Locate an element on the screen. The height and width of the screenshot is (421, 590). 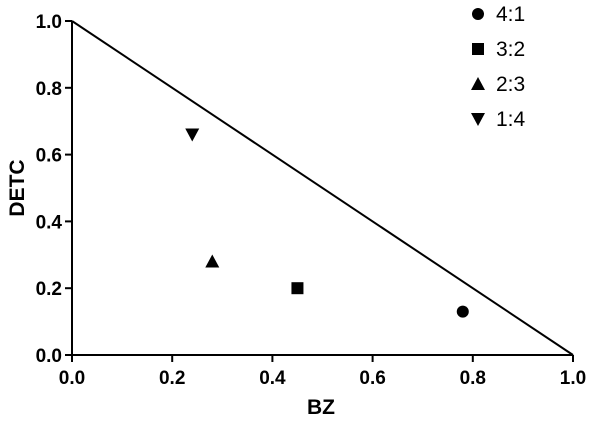
legend-marker-square is located at coordinates (478, 49).